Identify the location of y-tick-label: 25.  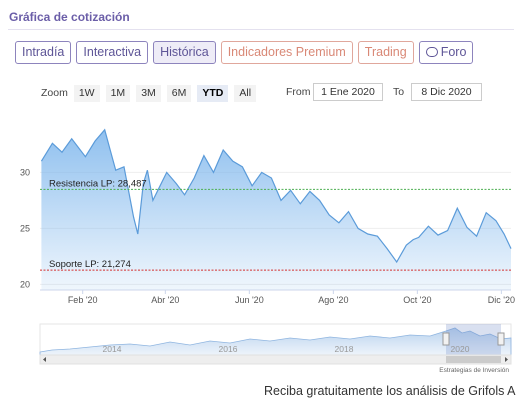
(25, 228).